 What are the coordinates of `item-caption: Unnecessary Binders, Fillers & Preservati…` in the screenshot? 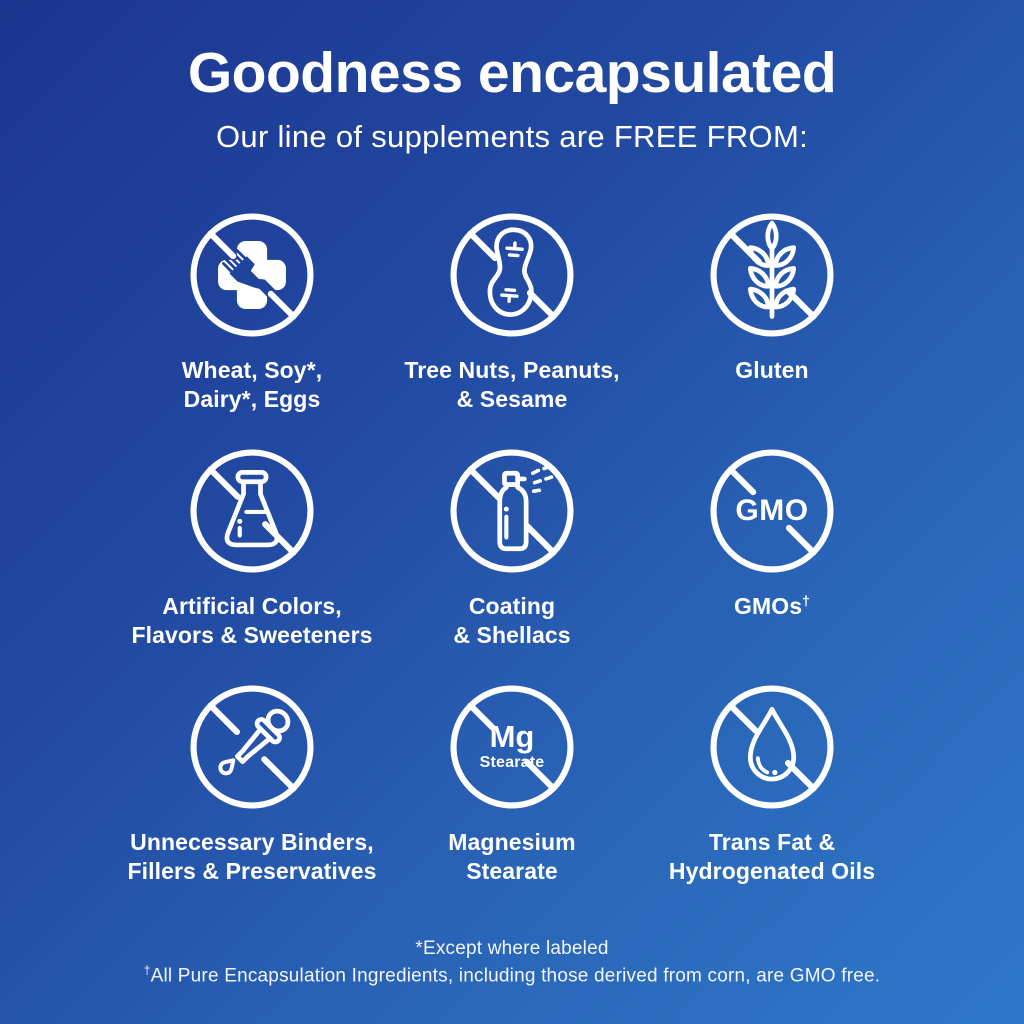 It's located at (252, 856).